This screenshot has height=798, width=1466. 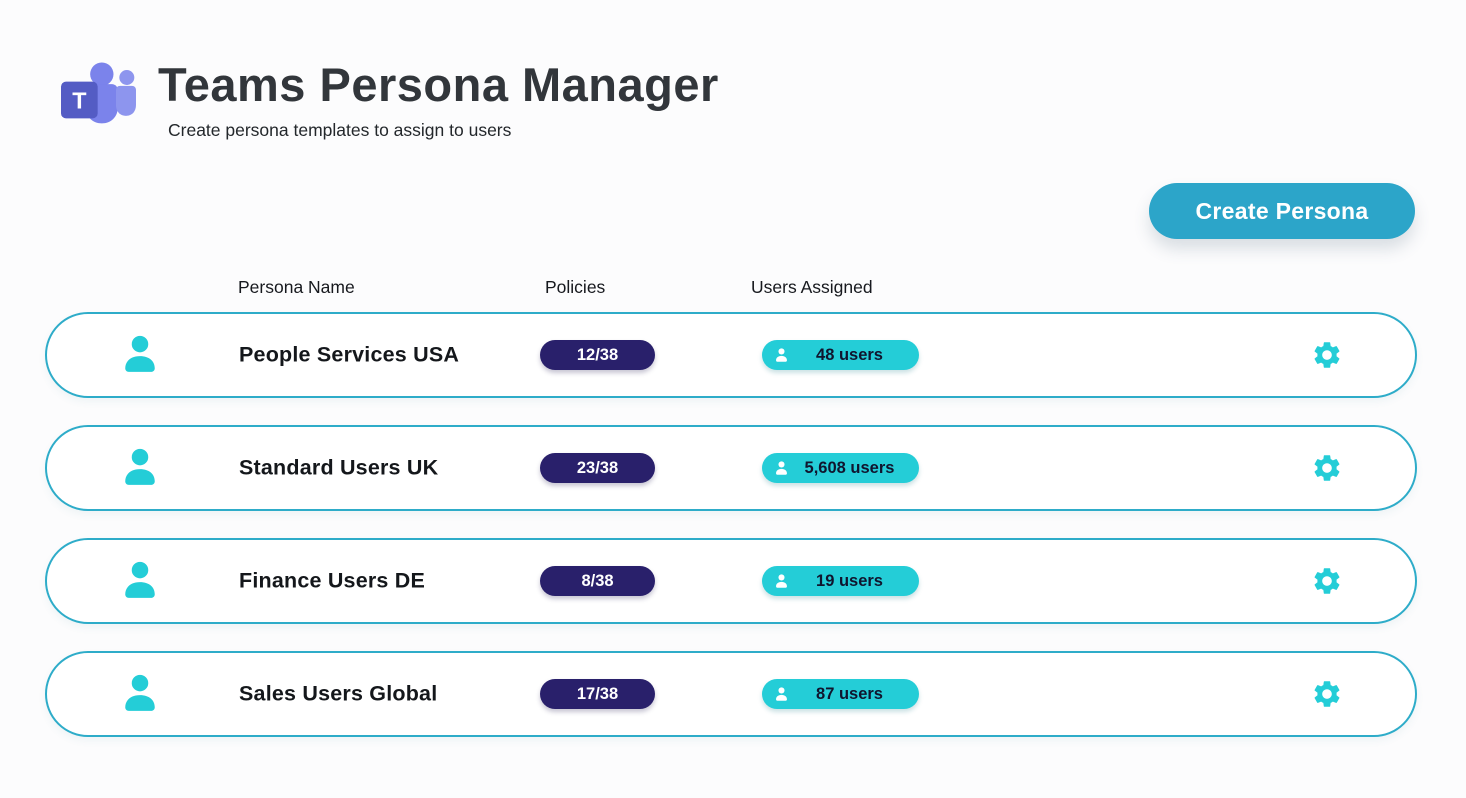 What do you see at coordinates (597, 355) in the screenshot?
I see `policies-badge: 12/38` at bounding box center [597, 355].